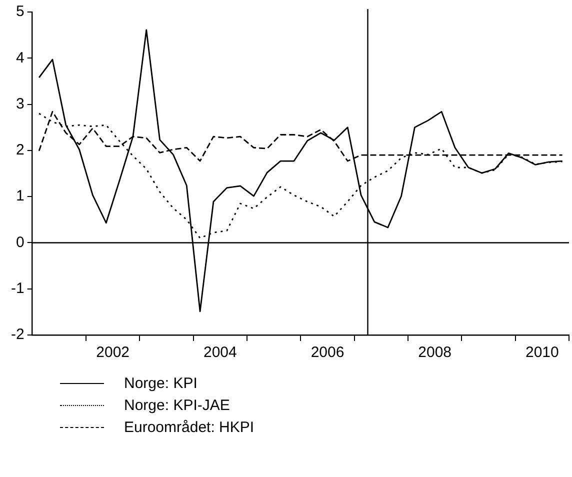 The image size is (572, 477). I want to click on x-tick-label: 2004, so click(220, 353).